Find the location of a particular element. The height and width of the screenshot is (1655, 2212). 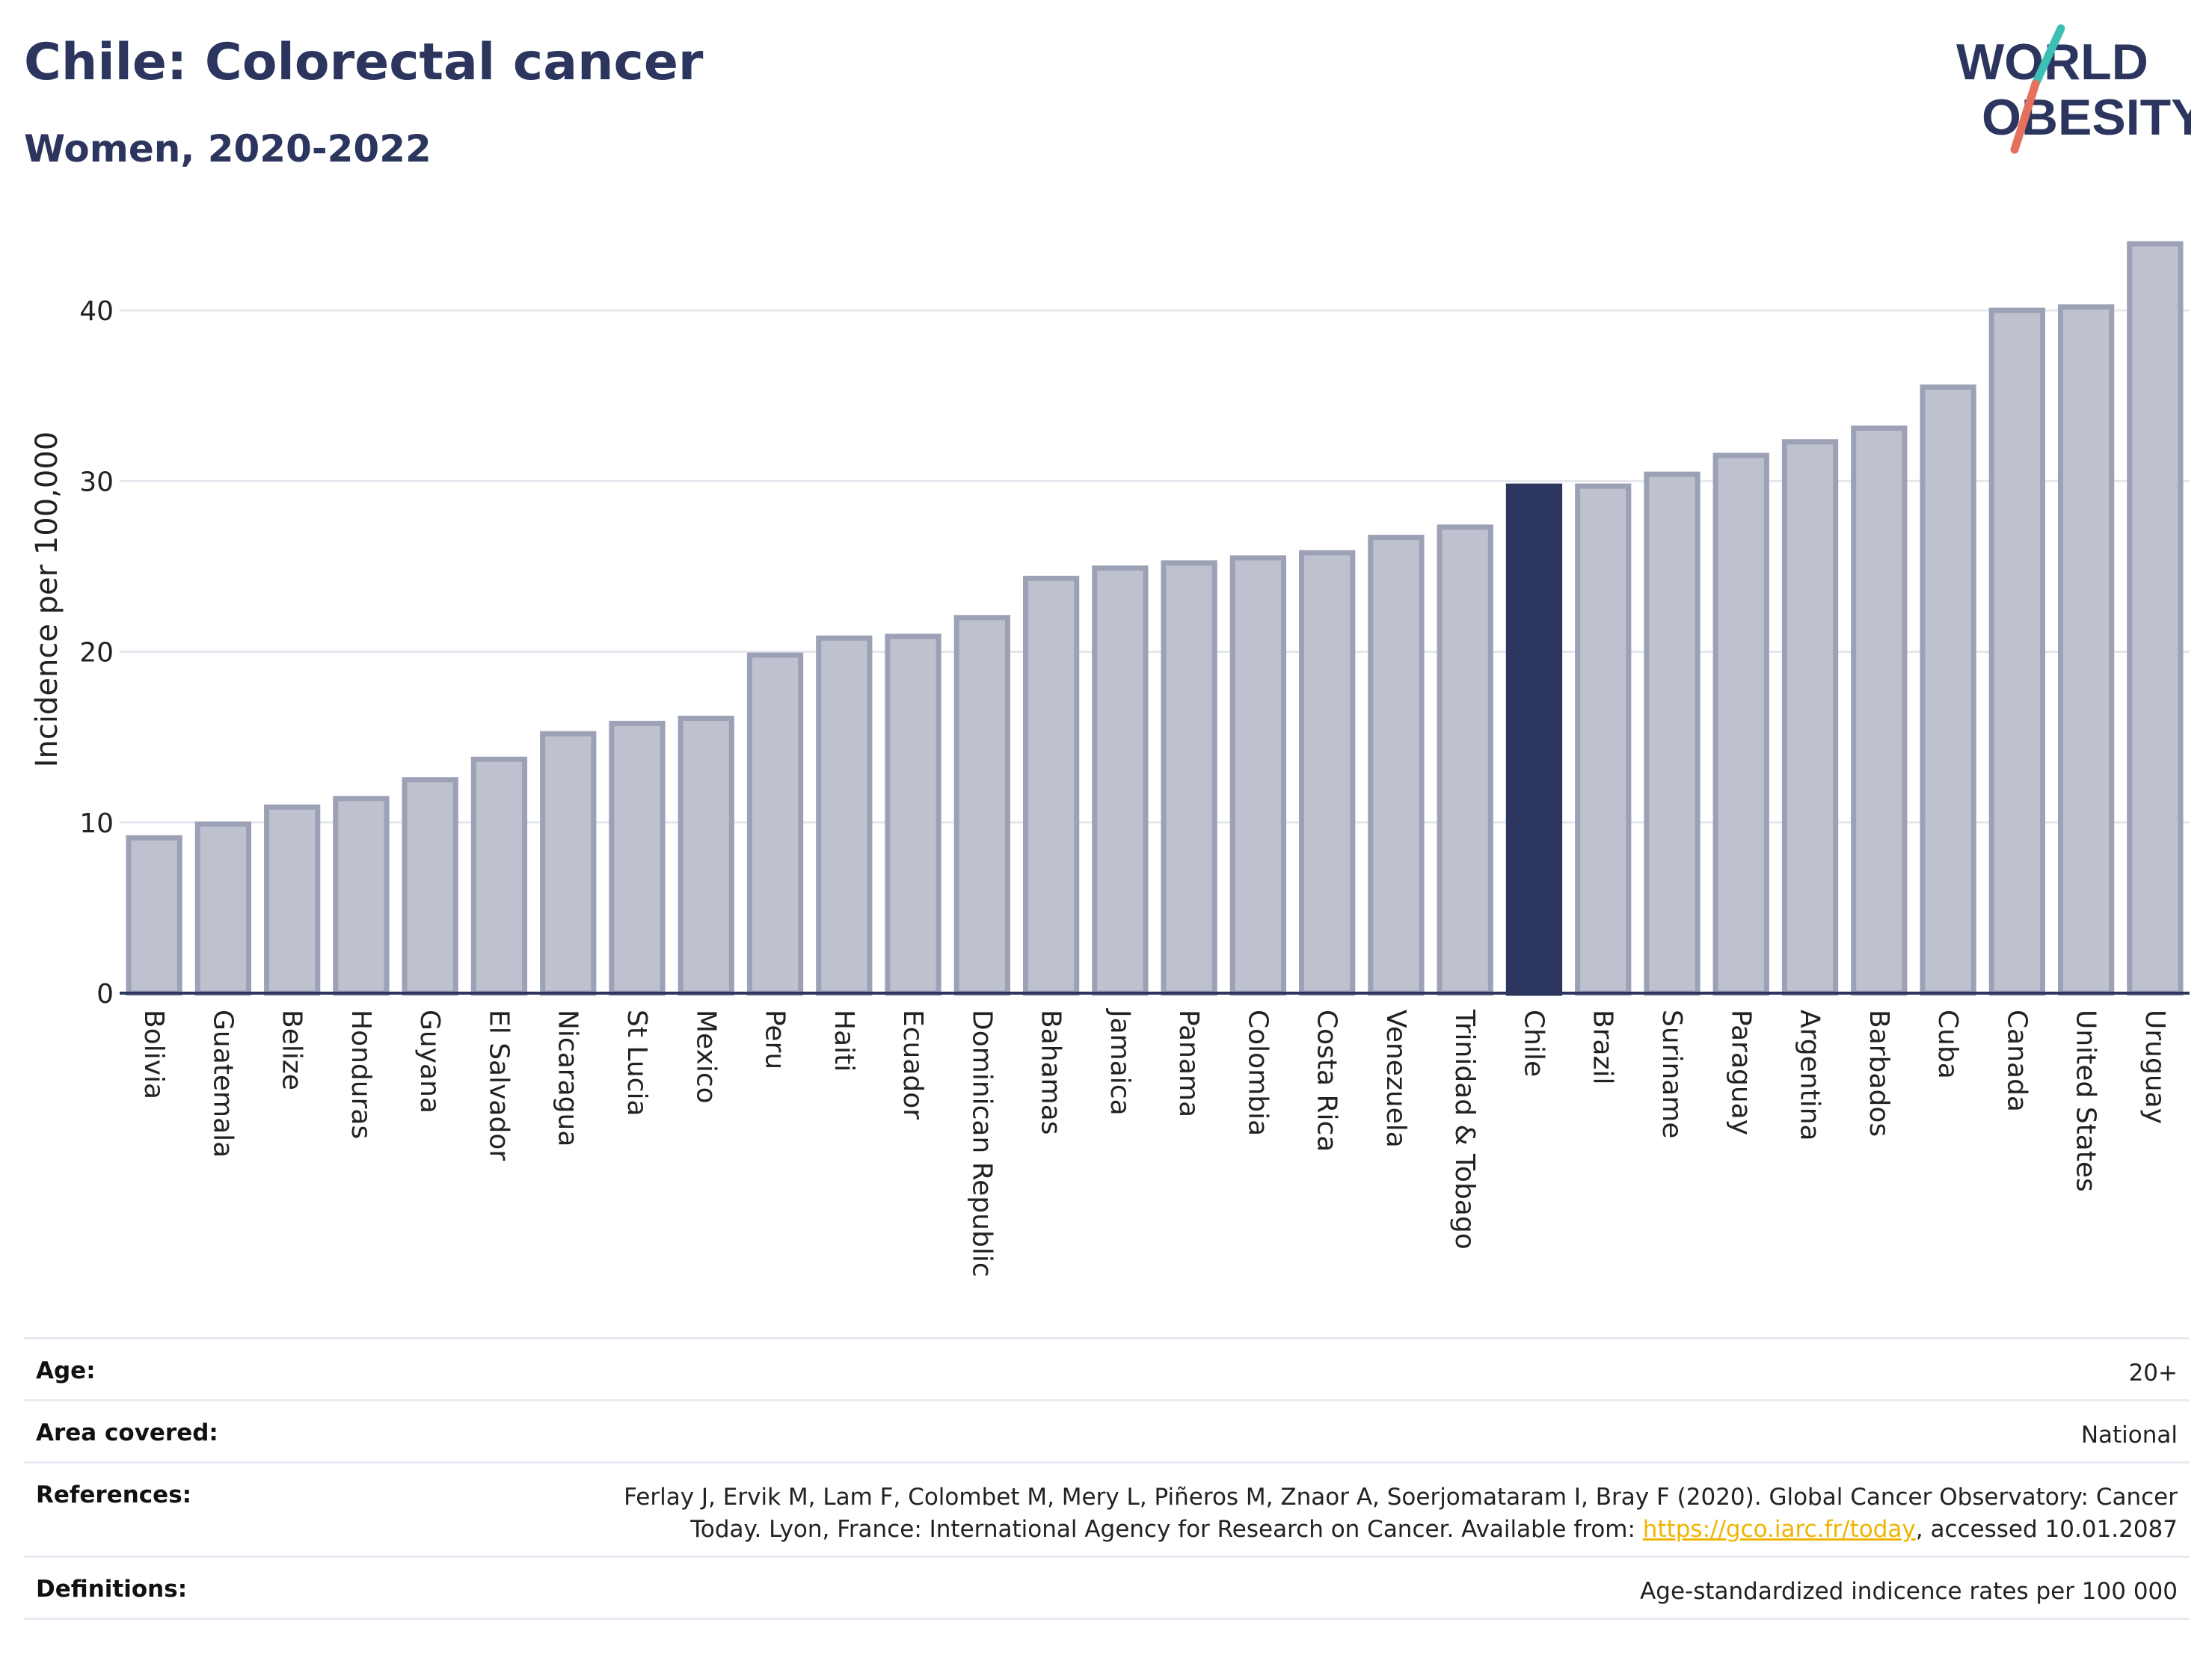

bar-costa-rica is located at coordinates (1327, 773).